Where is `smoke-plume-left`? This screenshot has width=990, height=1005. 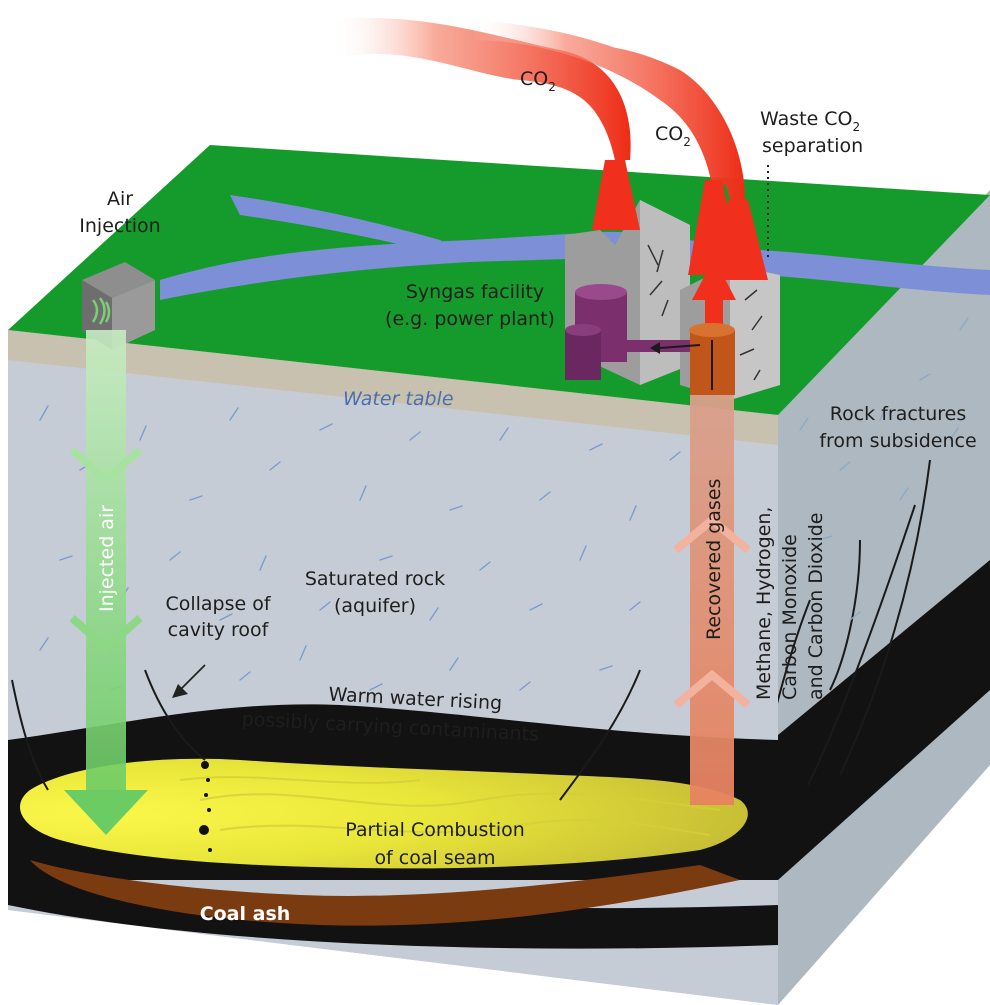 smoke-plume-left is located at coordinates (480, 88).